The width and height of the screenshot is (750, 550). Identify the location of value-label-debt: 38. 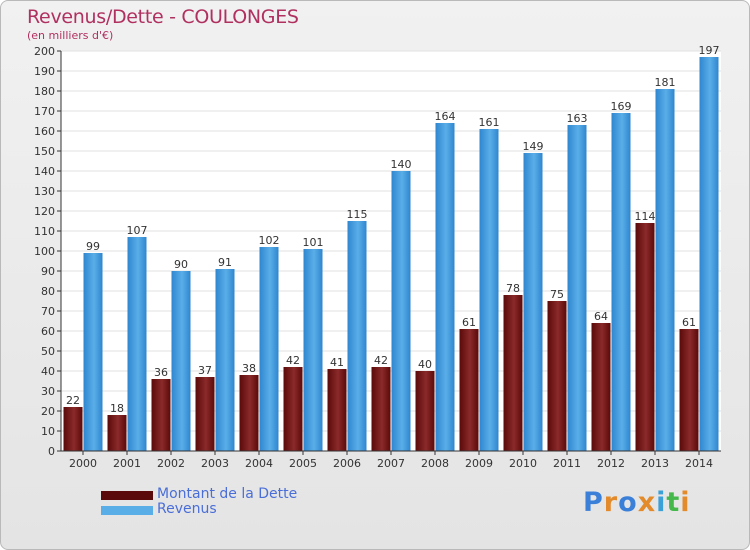
(249, 368).